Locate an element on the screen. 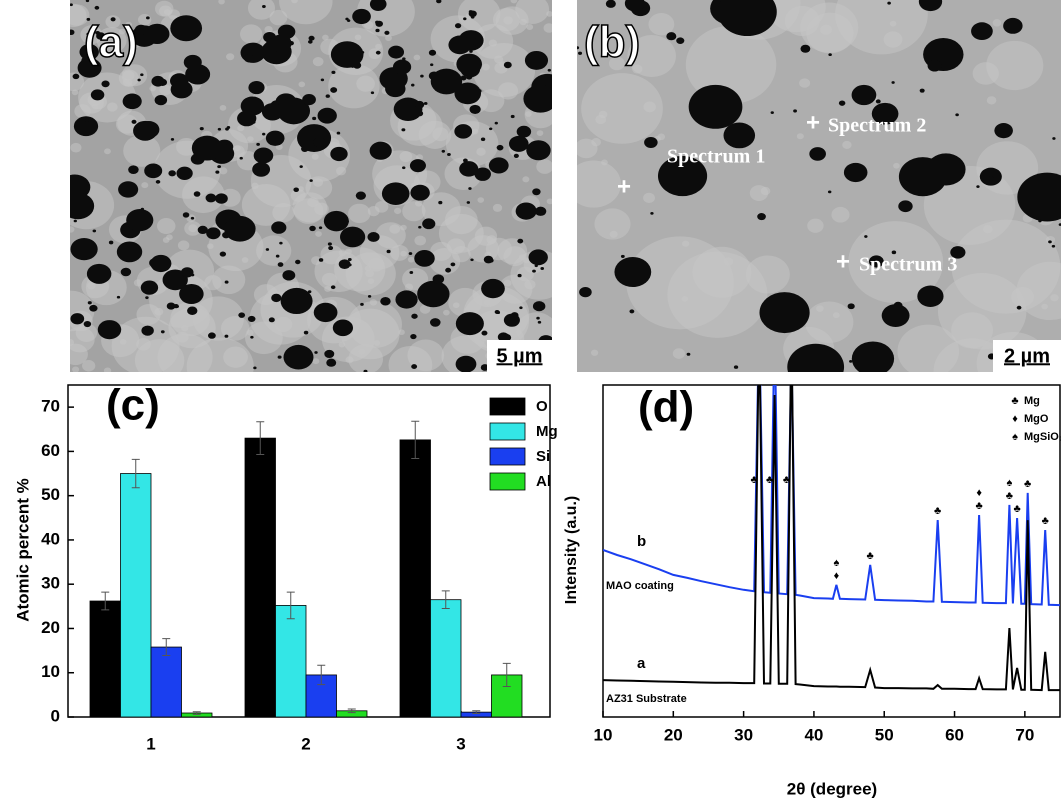 This screenshot has width=1061, height=808. legend-swatch is located at coordinates (507, 431).